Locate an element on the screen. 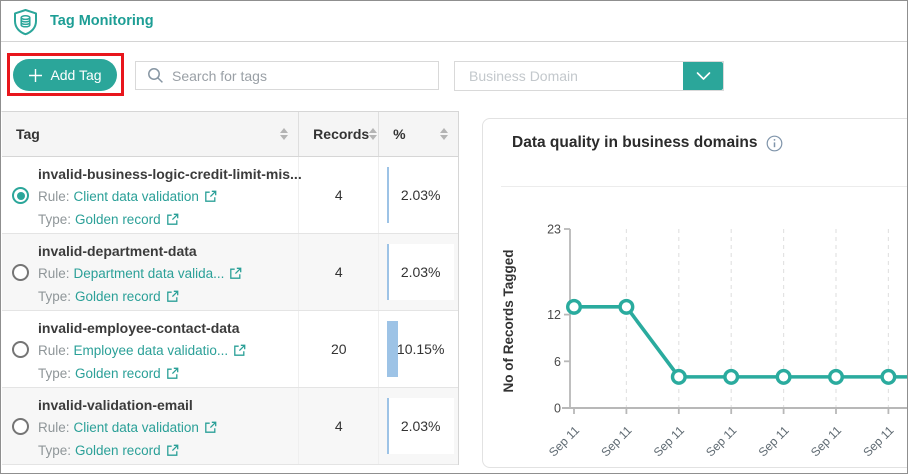  column-label-records: Records is located at coordinates (341, 134).